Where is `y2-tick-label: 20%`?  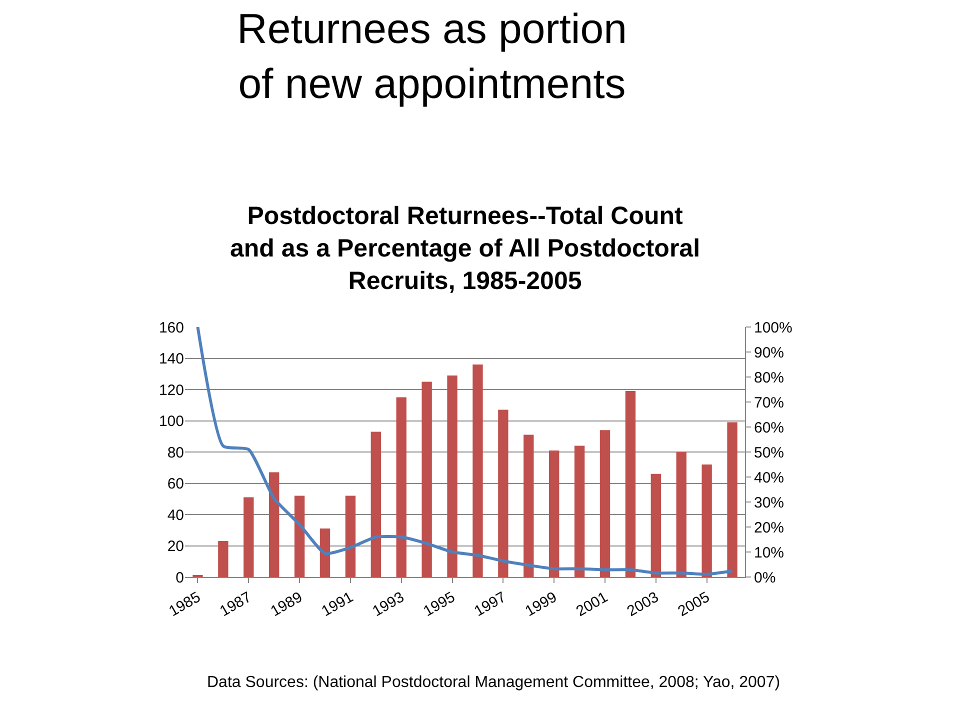
y2-tick-label: 20% is located at coordinates (769, 527).